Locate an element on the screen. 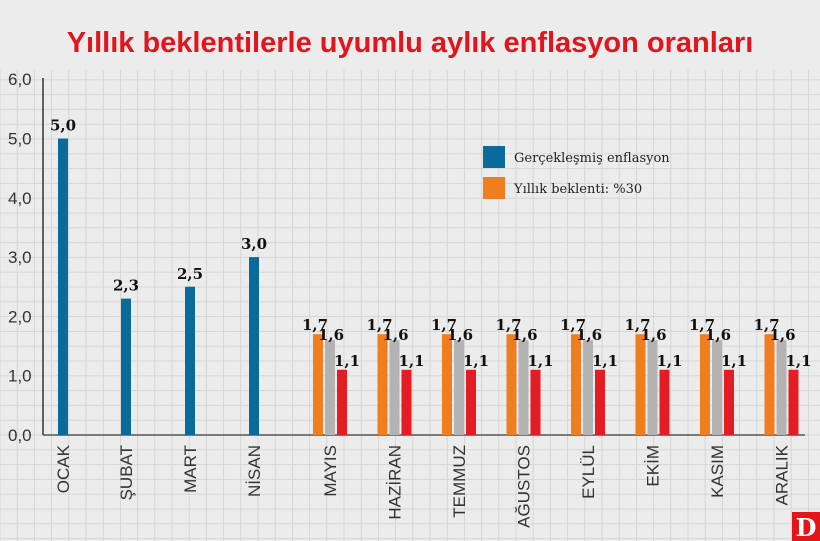  y-tick-label: 5,0 is located at coordinates (20, 139).